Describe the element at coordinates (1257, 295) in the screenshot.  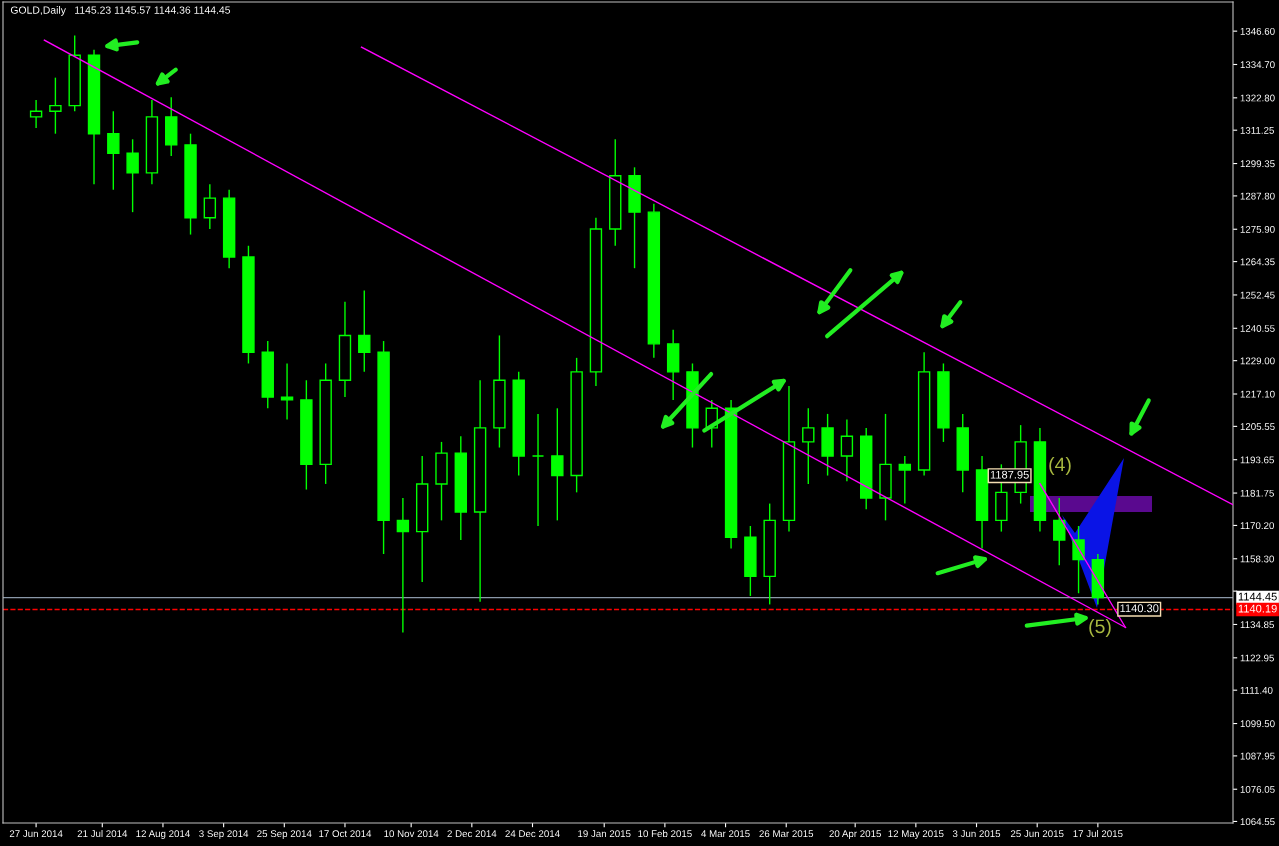
I see `y-tick-label: 1252.45` at that location.